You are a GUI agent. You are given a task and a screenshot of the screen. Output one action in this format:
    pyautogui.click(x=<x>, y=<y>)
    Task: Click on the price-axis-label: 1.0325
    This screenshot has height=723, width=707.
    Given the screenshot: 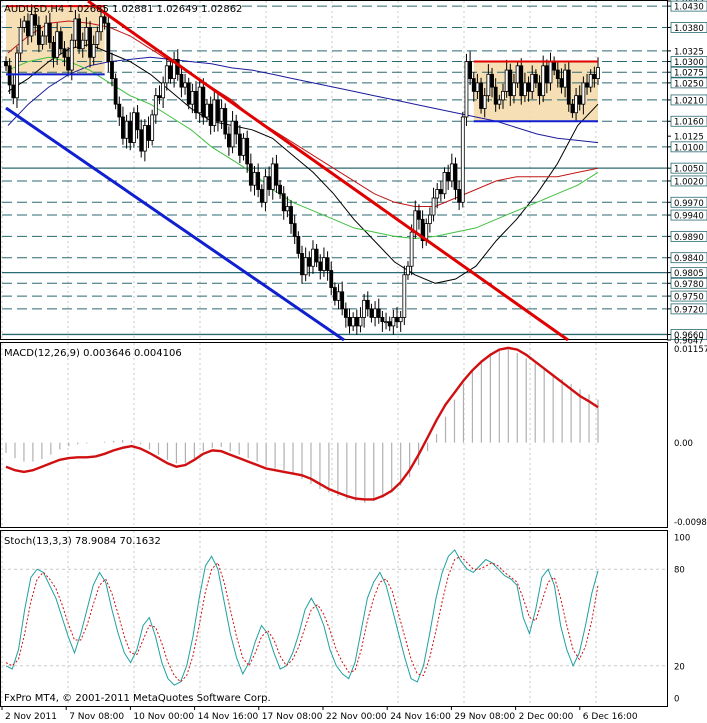 What is the action you would take?
    pyautogui.click(x=689, y=52)
    